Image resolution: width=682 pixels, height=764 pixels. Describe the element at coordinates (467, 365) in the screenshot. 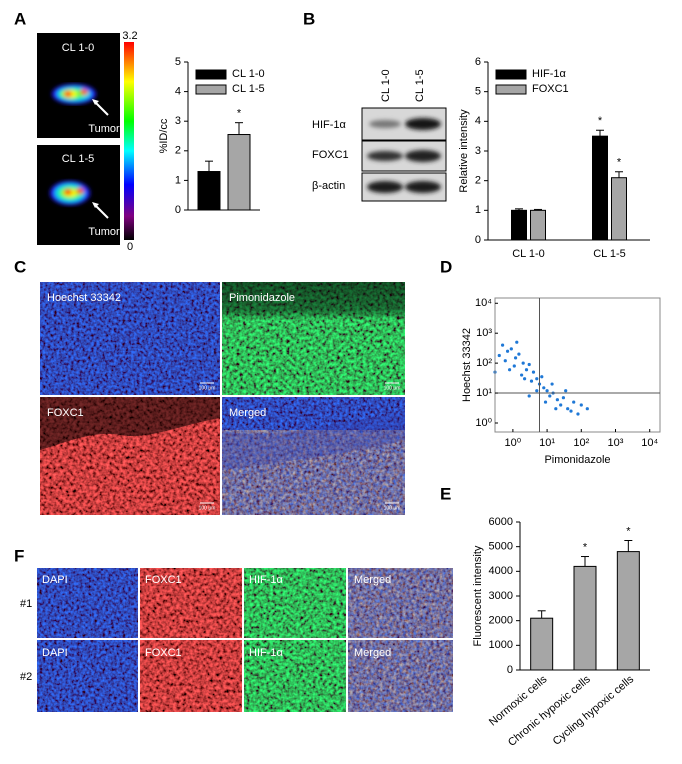

I see `y-axis-label: Hoechst 33342` at that location.